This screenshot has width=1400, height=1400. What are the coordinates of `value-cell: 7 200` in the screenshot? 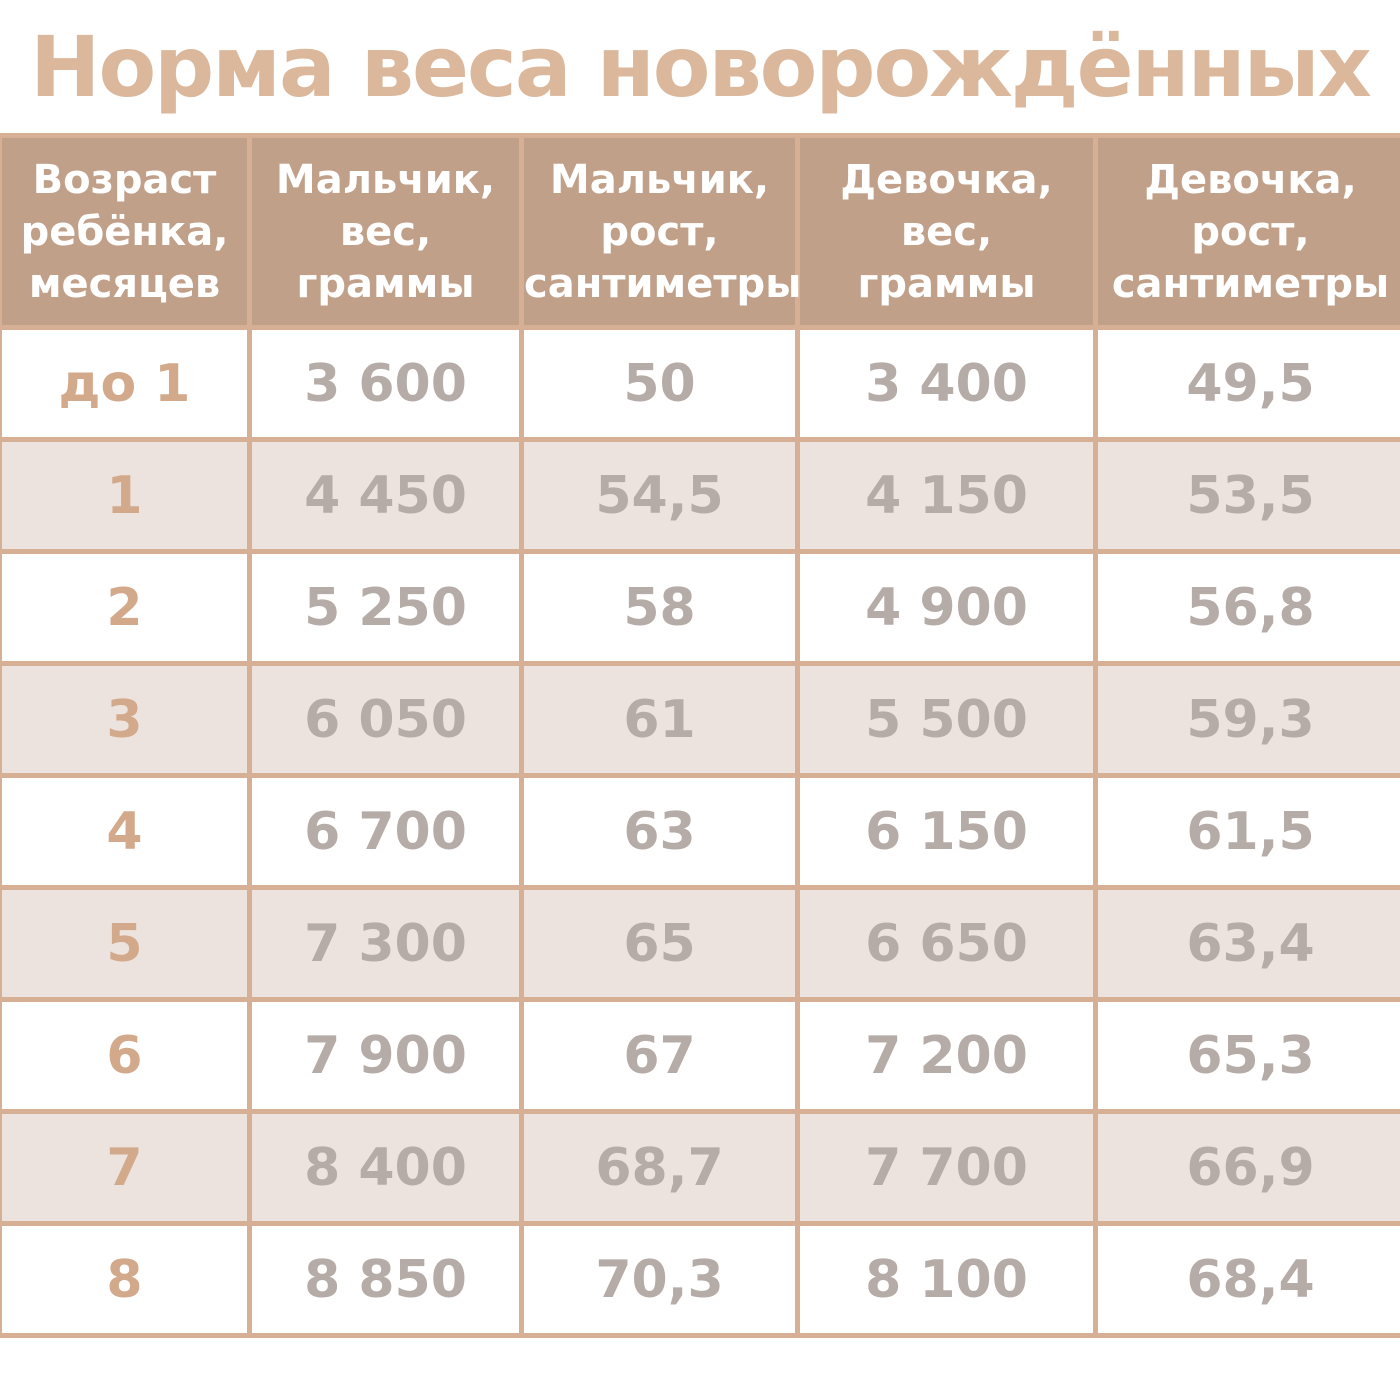 It's located at (946, 1055).